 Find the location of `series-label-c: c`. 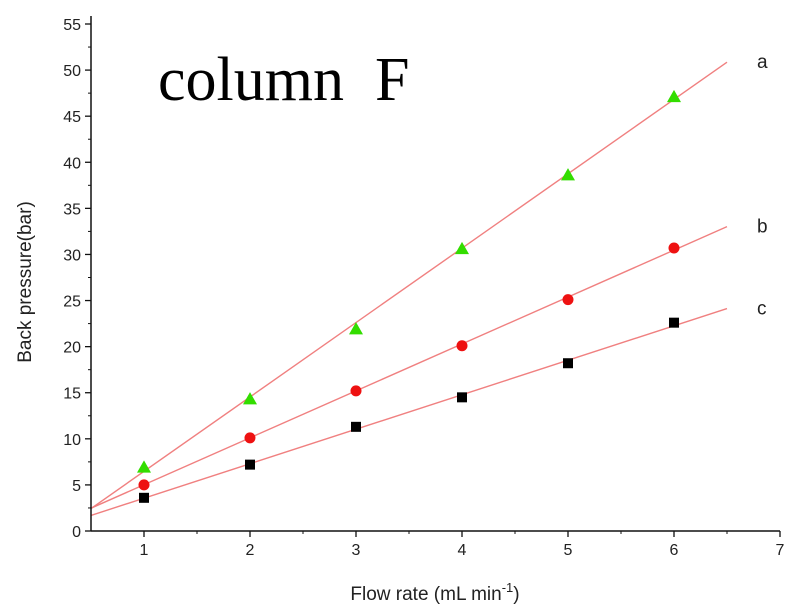

series-label-c: c is located at coordinates (762, 309).